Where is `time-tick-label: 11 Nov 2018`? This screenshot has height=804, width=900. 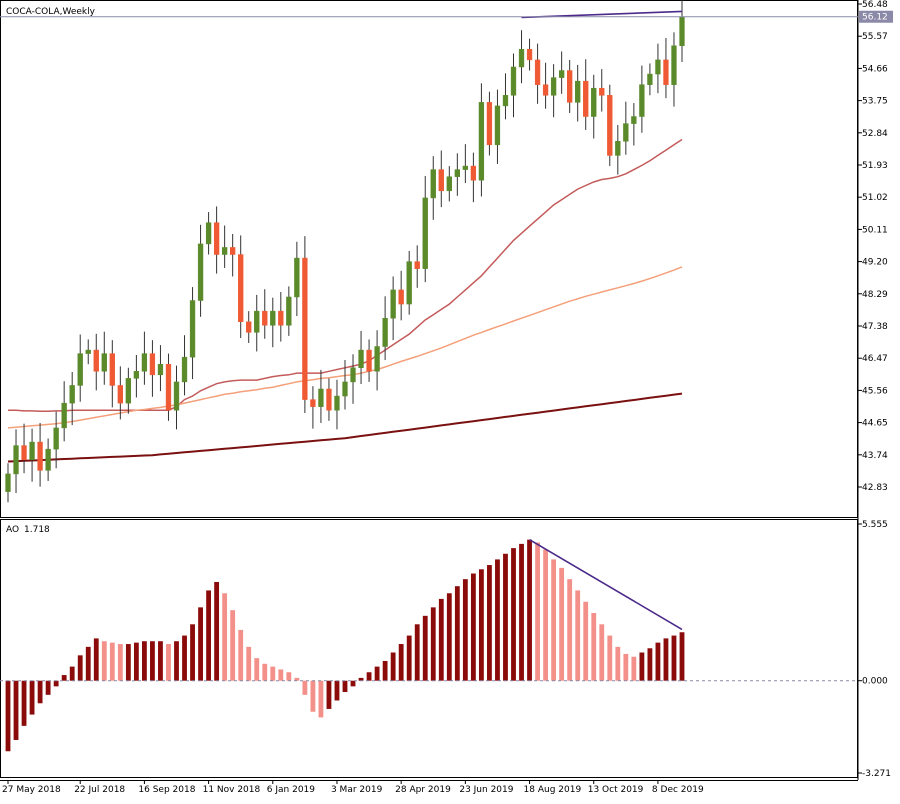 time-tick-label: 11 Nov 2018 is located at coordinates (232, 790).